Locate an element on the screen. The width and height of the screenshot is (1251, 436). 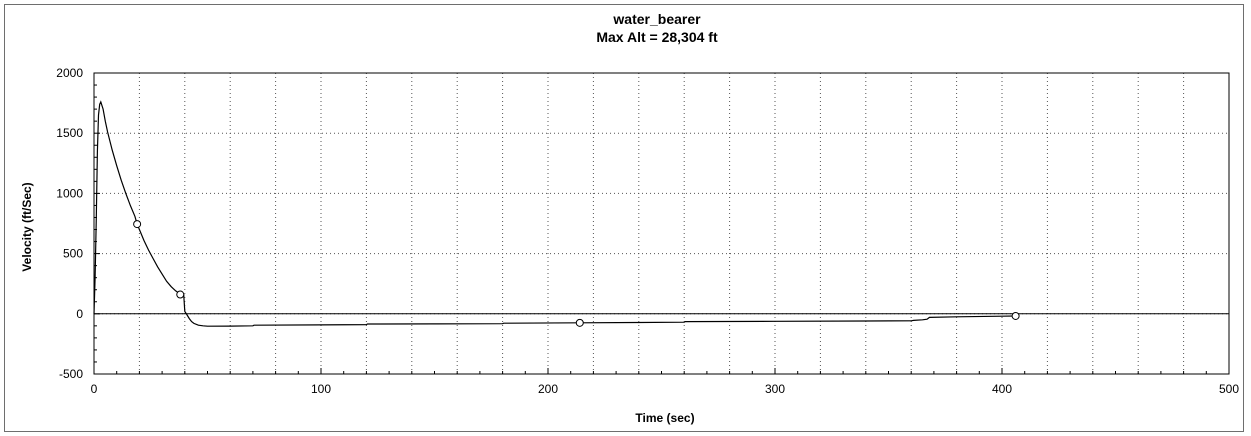
x-axis-label: Time (sec) is located at coordinates (664, 418).